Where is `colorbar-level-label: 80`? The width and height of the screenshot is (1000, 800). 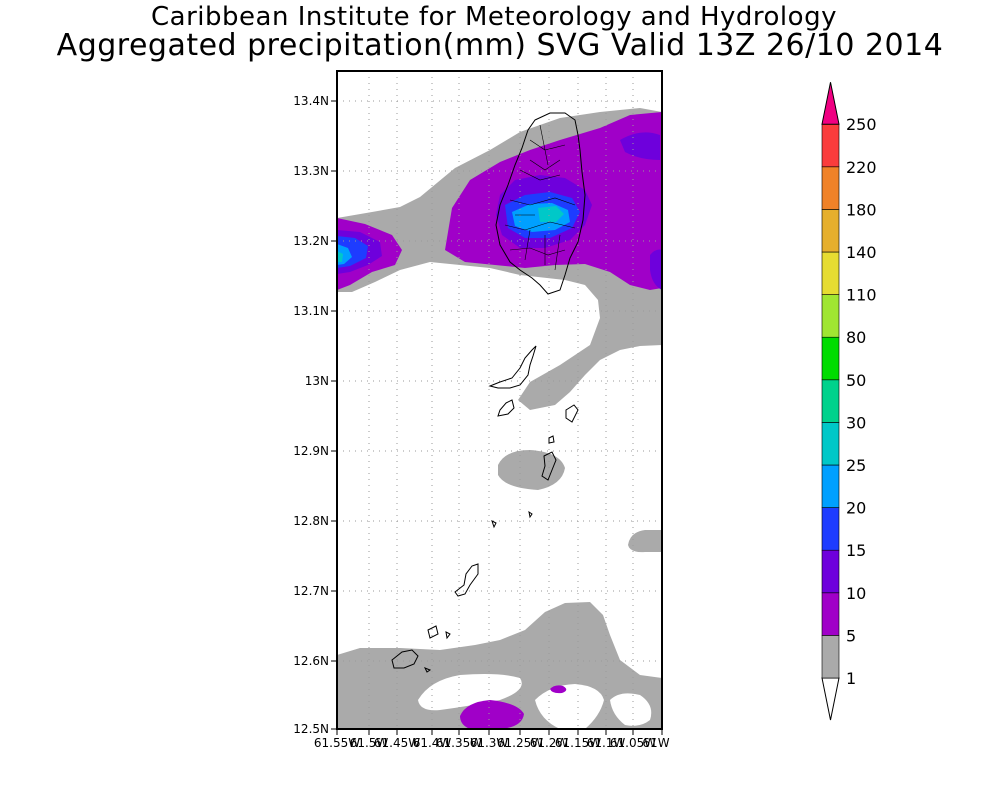
colorbar-level-label: 80 is located at coordinates (856, 337).